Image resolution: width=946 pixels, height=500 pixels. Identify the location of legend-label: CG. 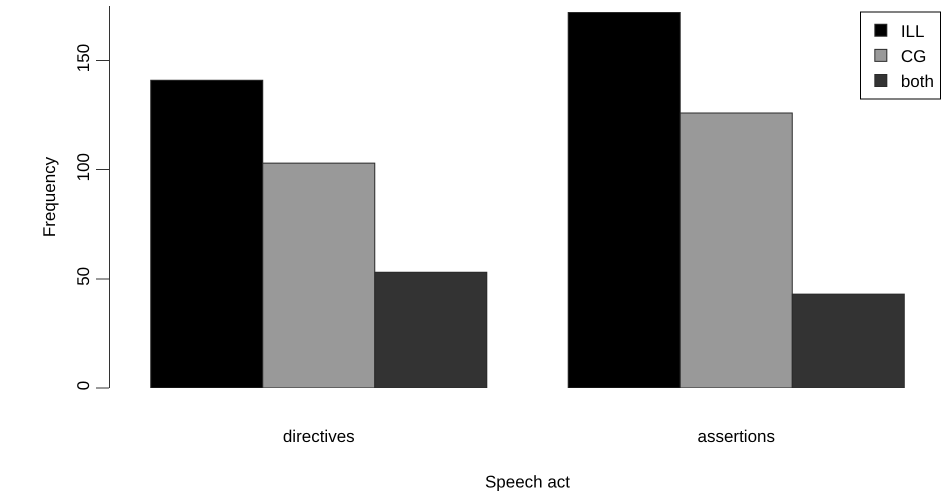
(913, 56).